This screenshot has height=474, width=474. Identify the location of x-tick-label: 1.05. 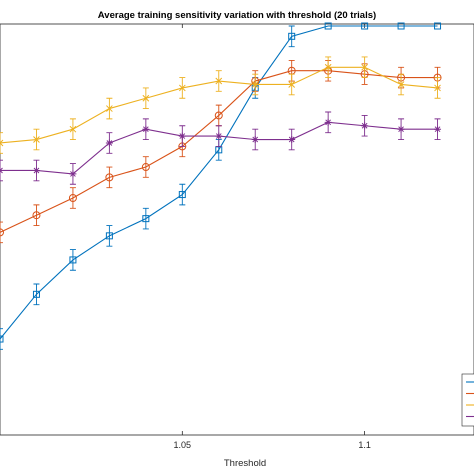
(183, 445).